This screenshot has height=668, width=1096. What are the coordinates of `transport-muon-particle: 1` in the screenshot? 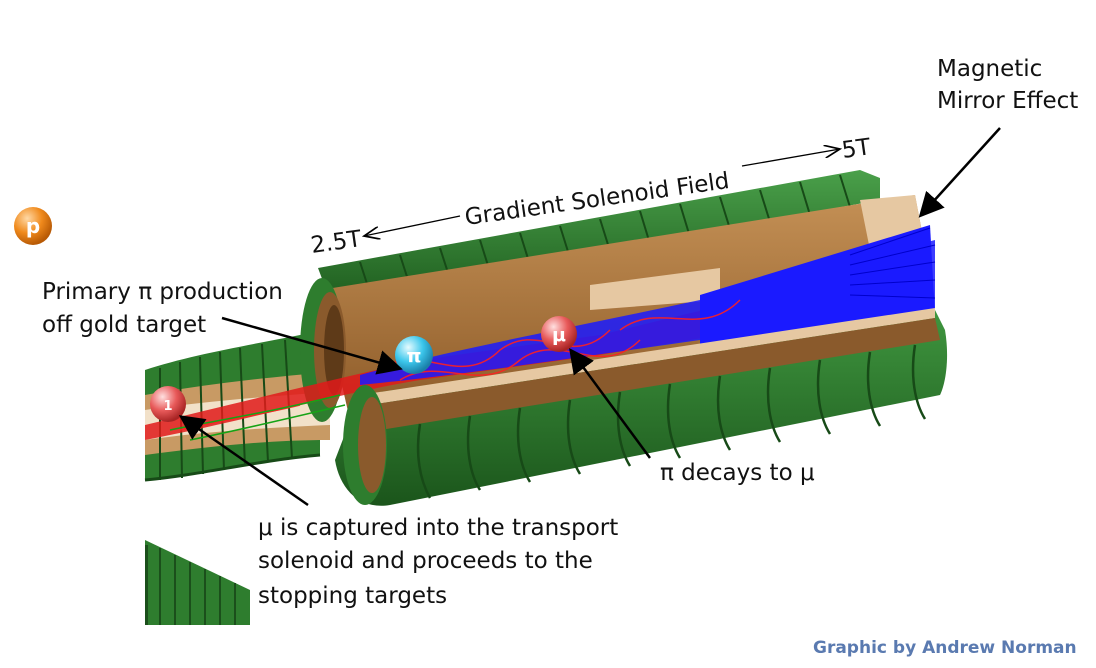 It's located at (168, 404).